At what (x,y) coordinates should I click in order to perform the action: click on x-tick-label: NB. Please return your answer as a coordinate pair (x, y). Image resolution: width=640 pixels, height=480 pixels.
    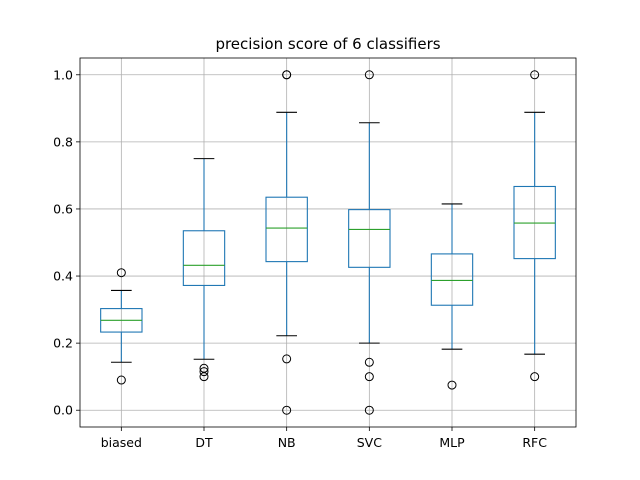
    Looking at the image, I should click on (287, 442).